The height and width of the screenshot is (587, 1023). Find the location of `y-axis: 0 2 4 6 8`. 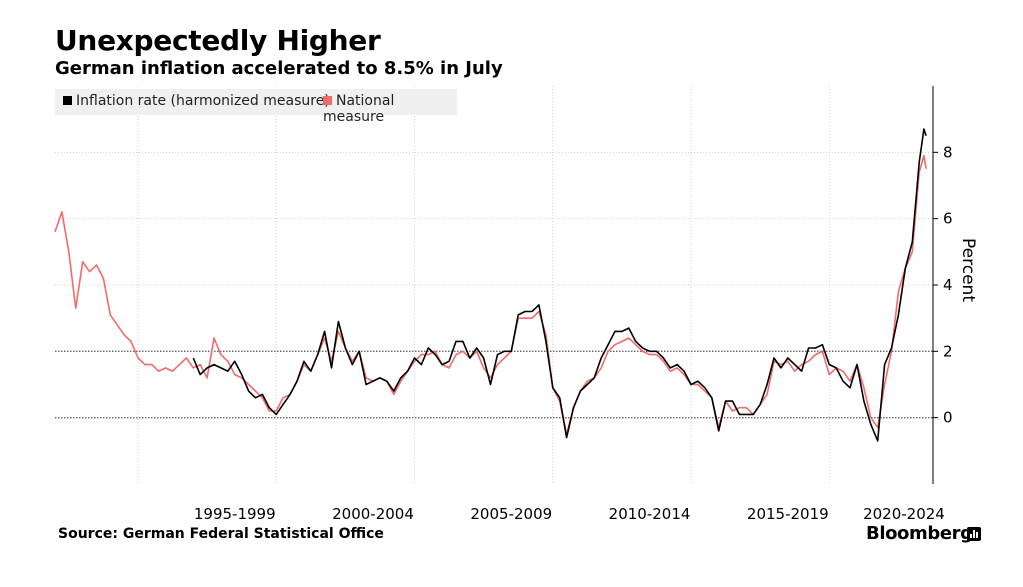

y-axis: 0 2 4 6 8 is located at coordinates (942, 285).